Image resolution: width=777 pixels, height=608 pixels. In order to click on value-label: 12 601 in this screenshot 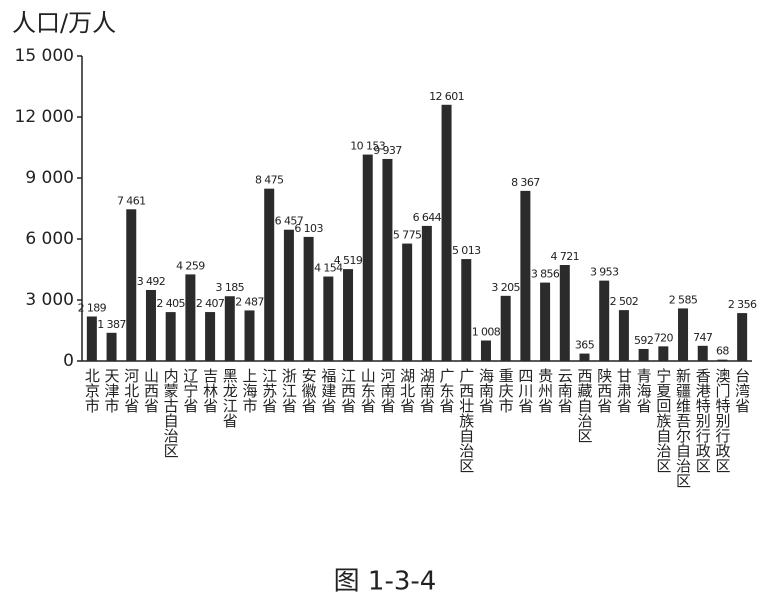, I will do `click(446, 96)`.